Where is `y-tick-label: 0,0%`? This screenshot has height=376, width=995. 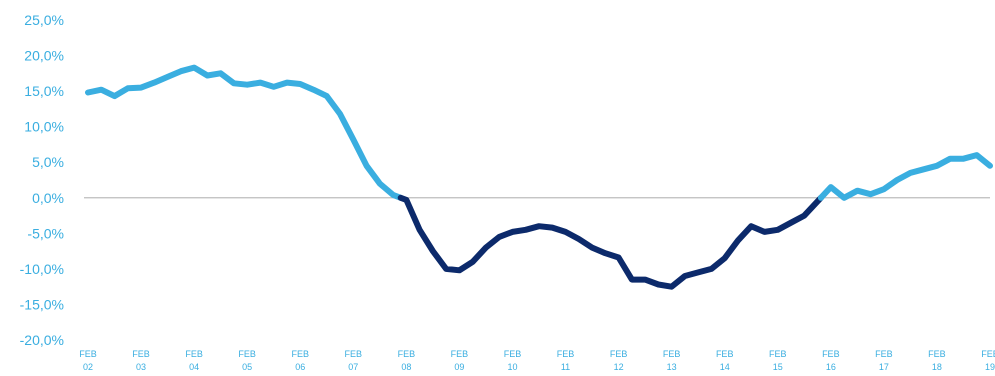
y-tick-label: 0,0% is located at coordinates (48, 198).